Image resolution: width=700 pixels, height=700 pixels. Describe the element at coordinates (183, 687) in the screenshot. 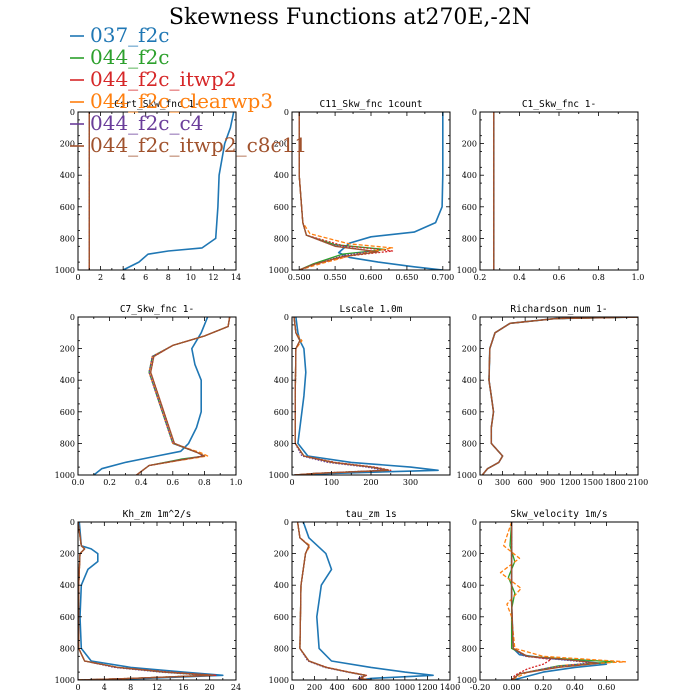

I see `x-tick-label: 16` at that location.